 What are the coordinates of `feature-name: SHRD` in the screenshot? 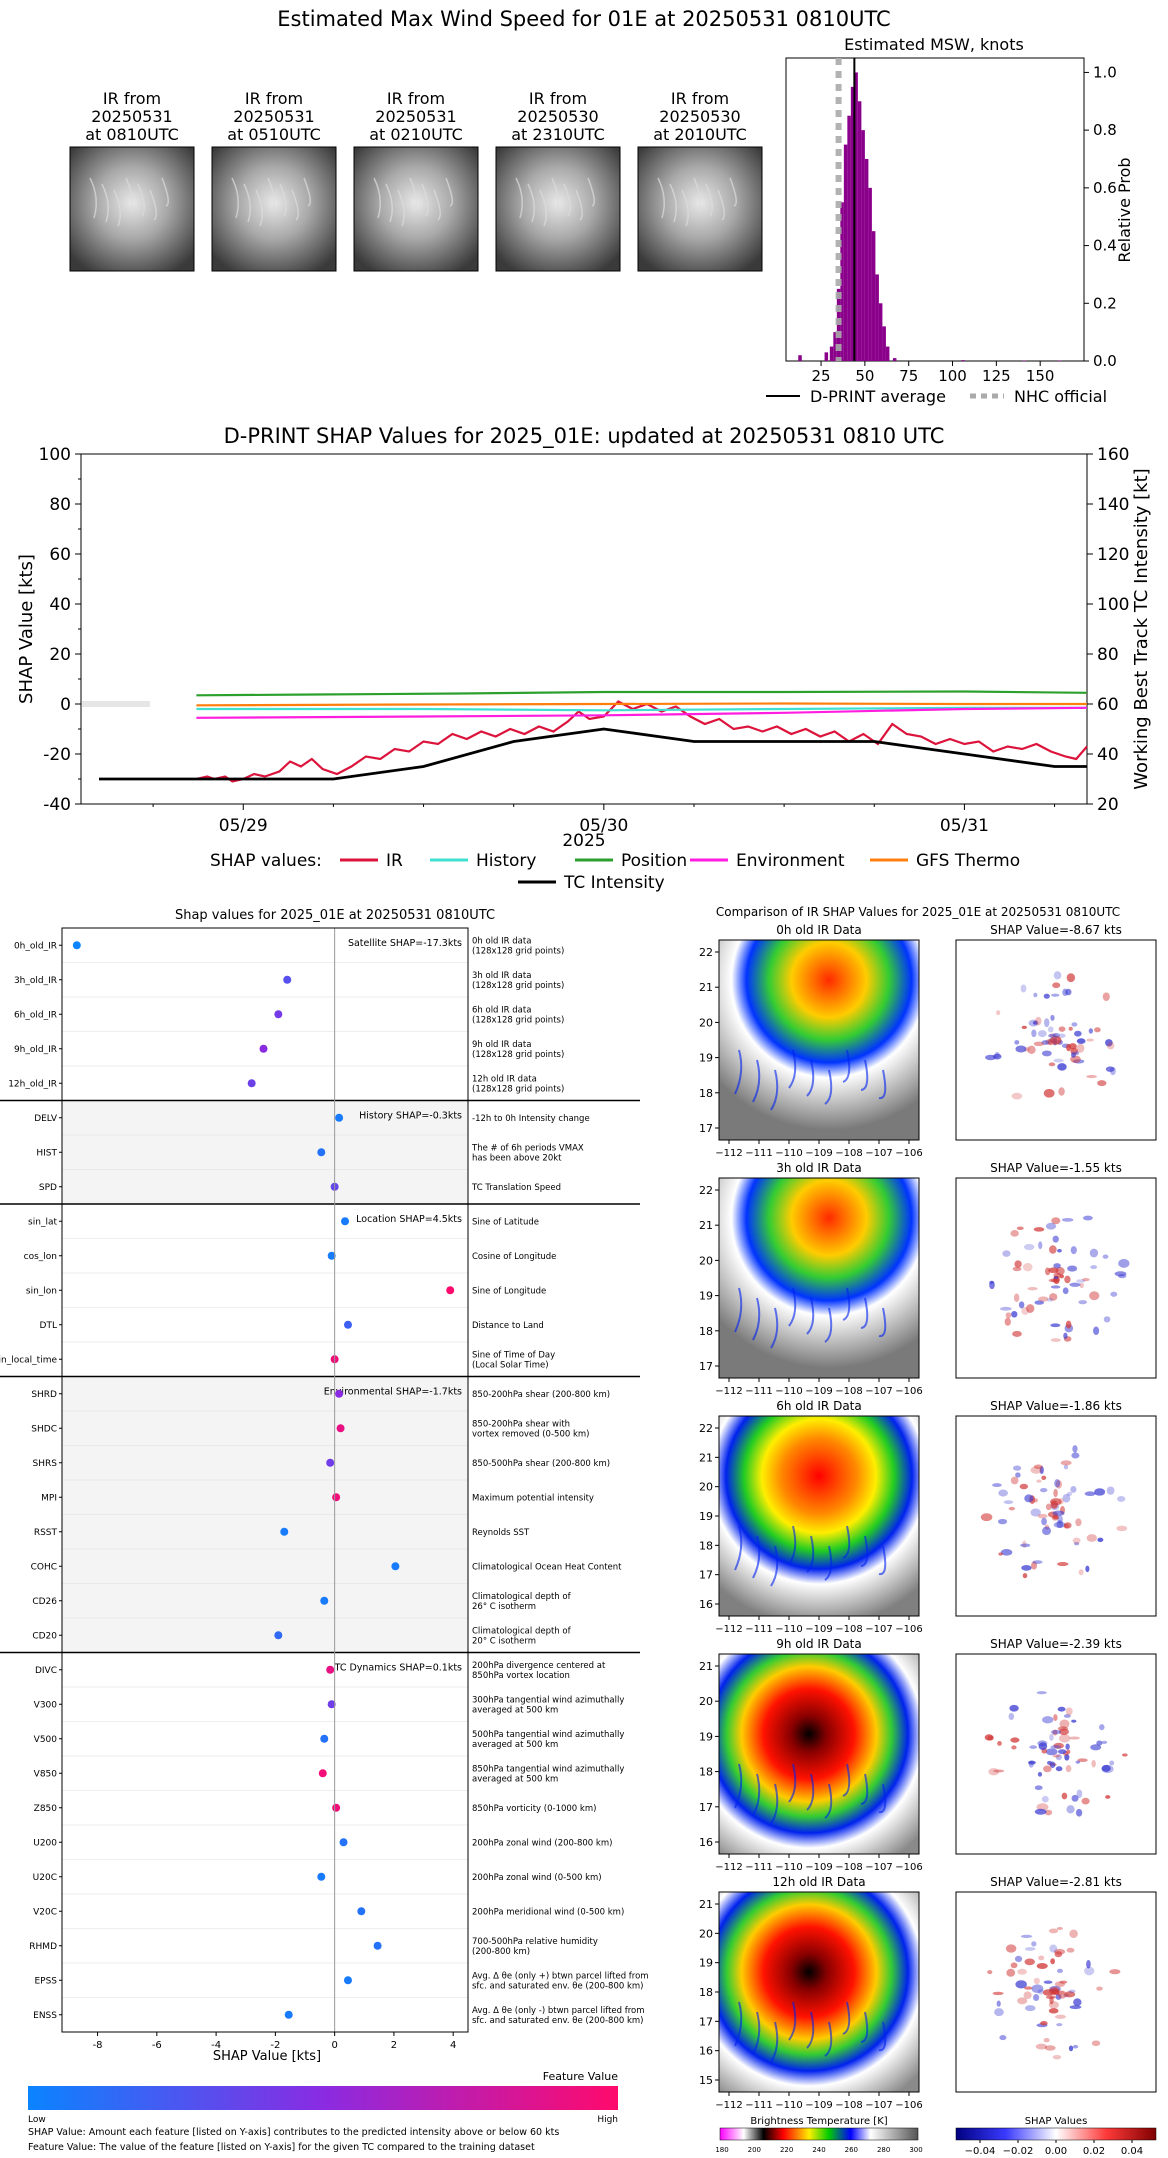 It's located at (44, 1395).